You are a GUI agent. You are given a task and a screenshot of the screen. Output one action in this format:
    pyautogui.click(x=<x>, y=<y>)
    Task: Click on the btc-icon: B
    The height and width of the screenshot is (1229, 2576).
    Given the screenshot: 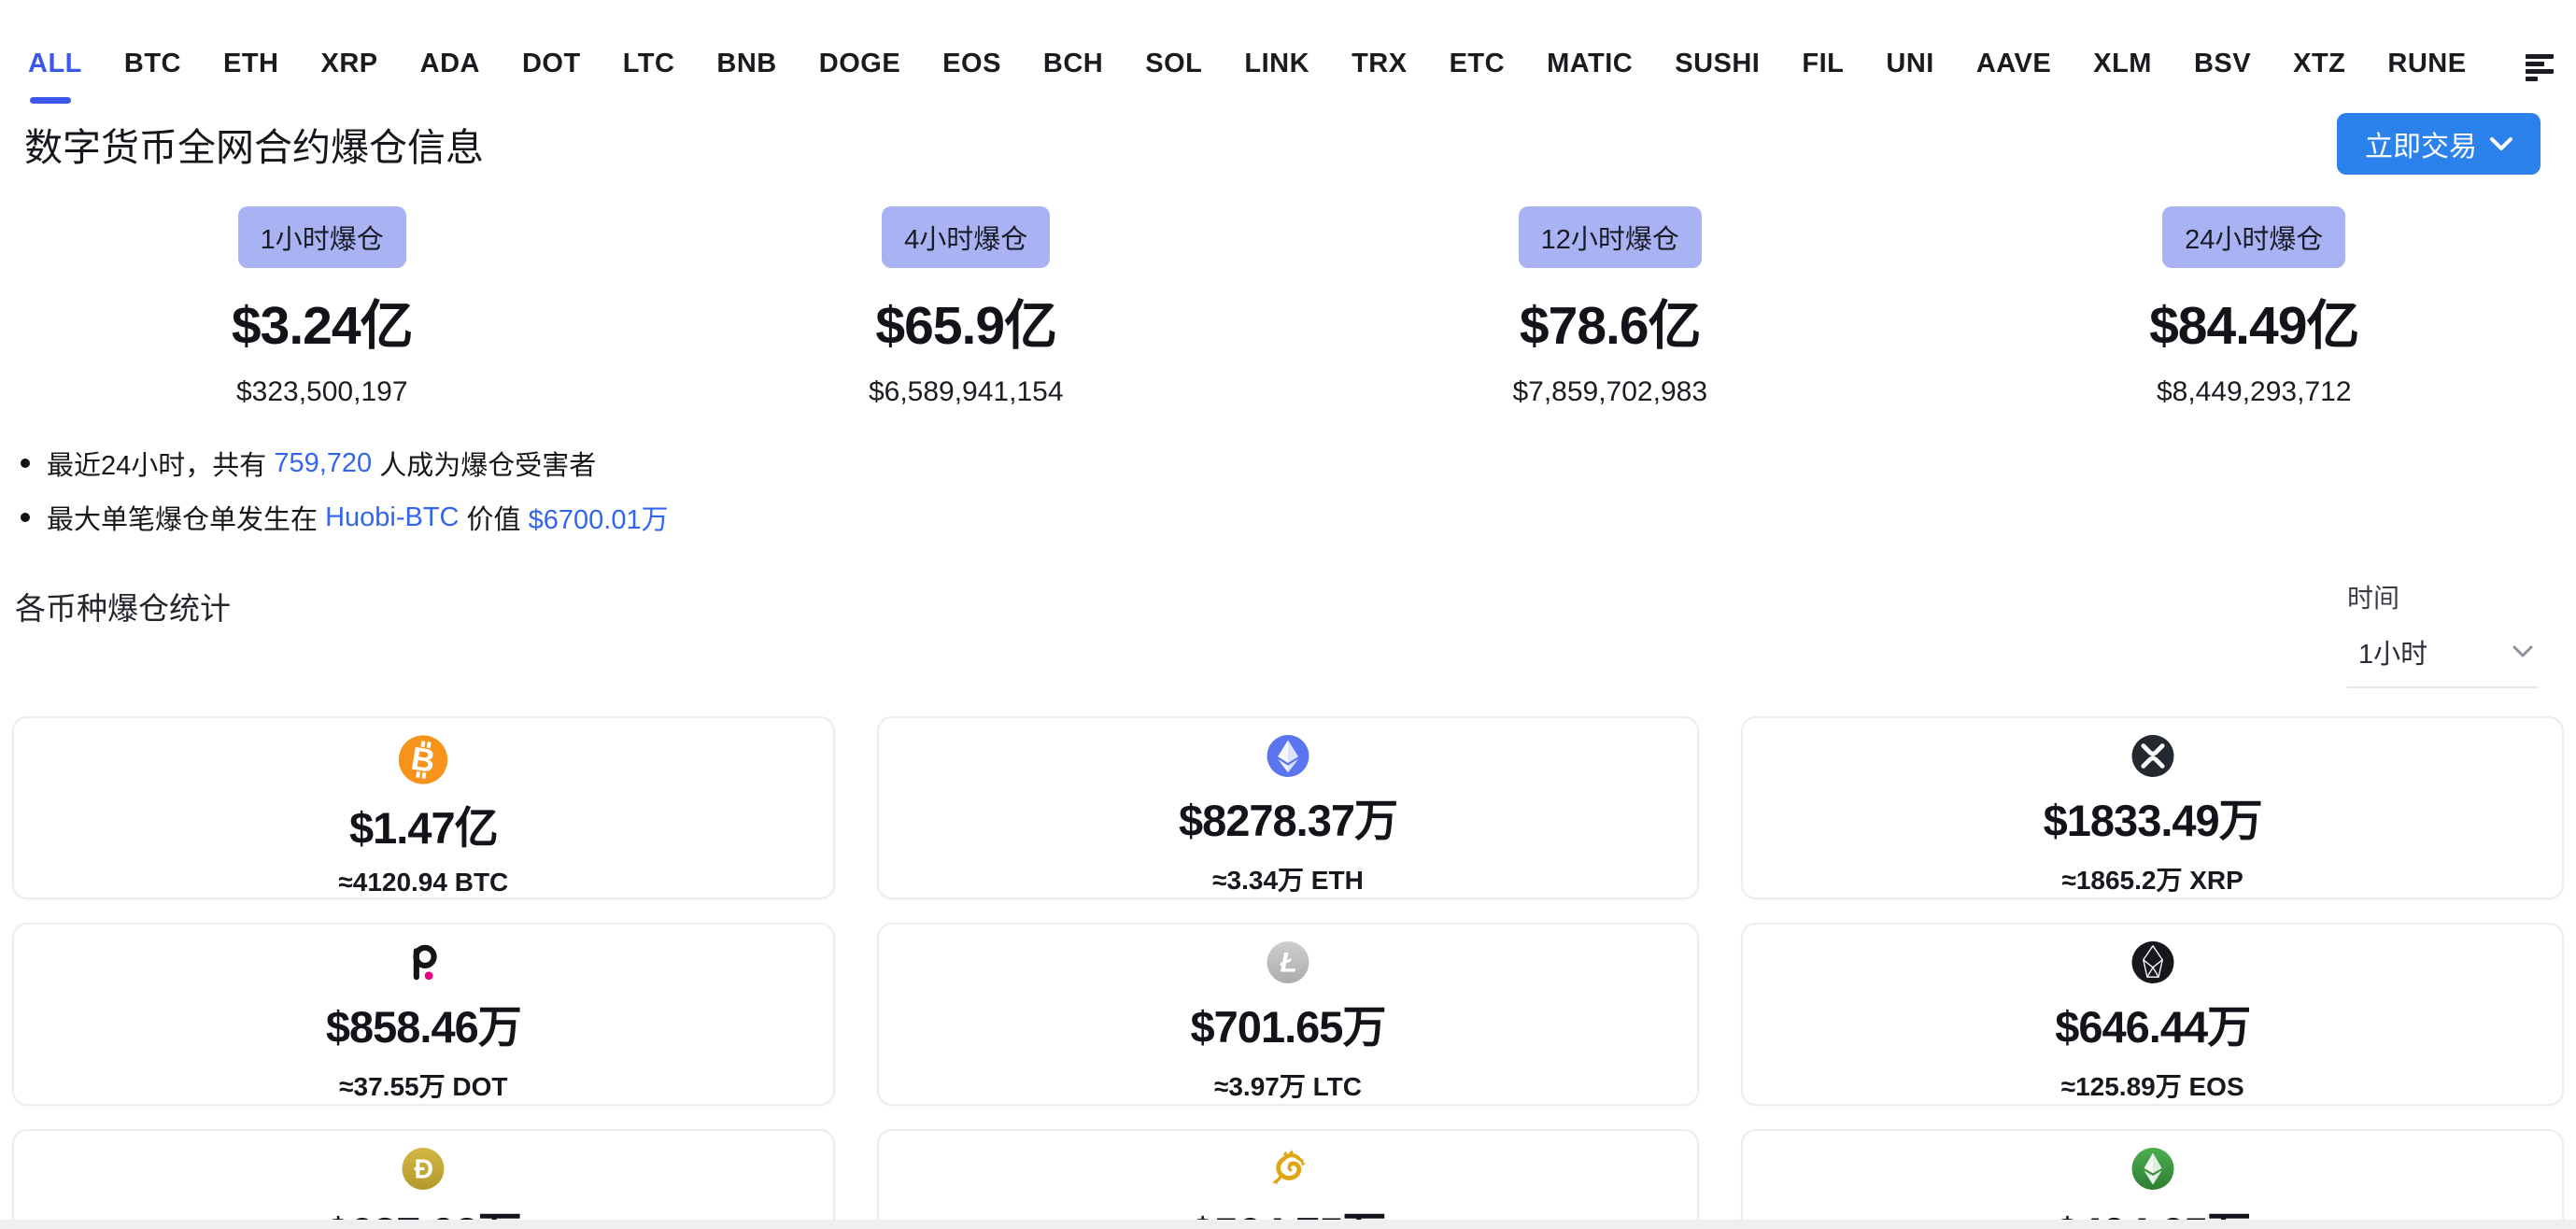 What is the action you would take?
    pyautogui.click(x=423, y=759)
    